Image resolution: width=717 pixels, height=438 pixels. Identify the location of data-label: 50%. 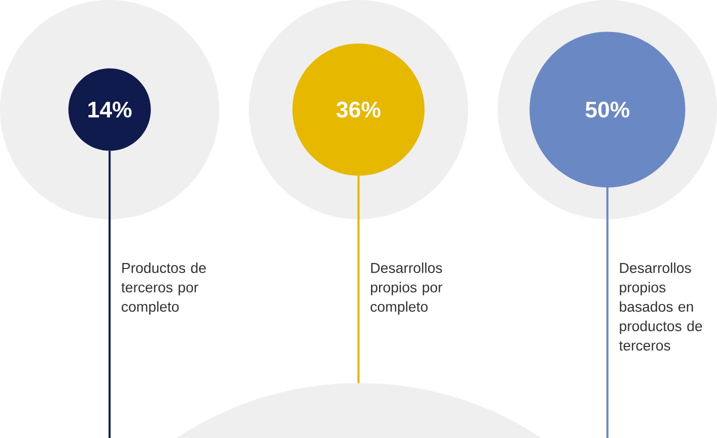
(608, 109).